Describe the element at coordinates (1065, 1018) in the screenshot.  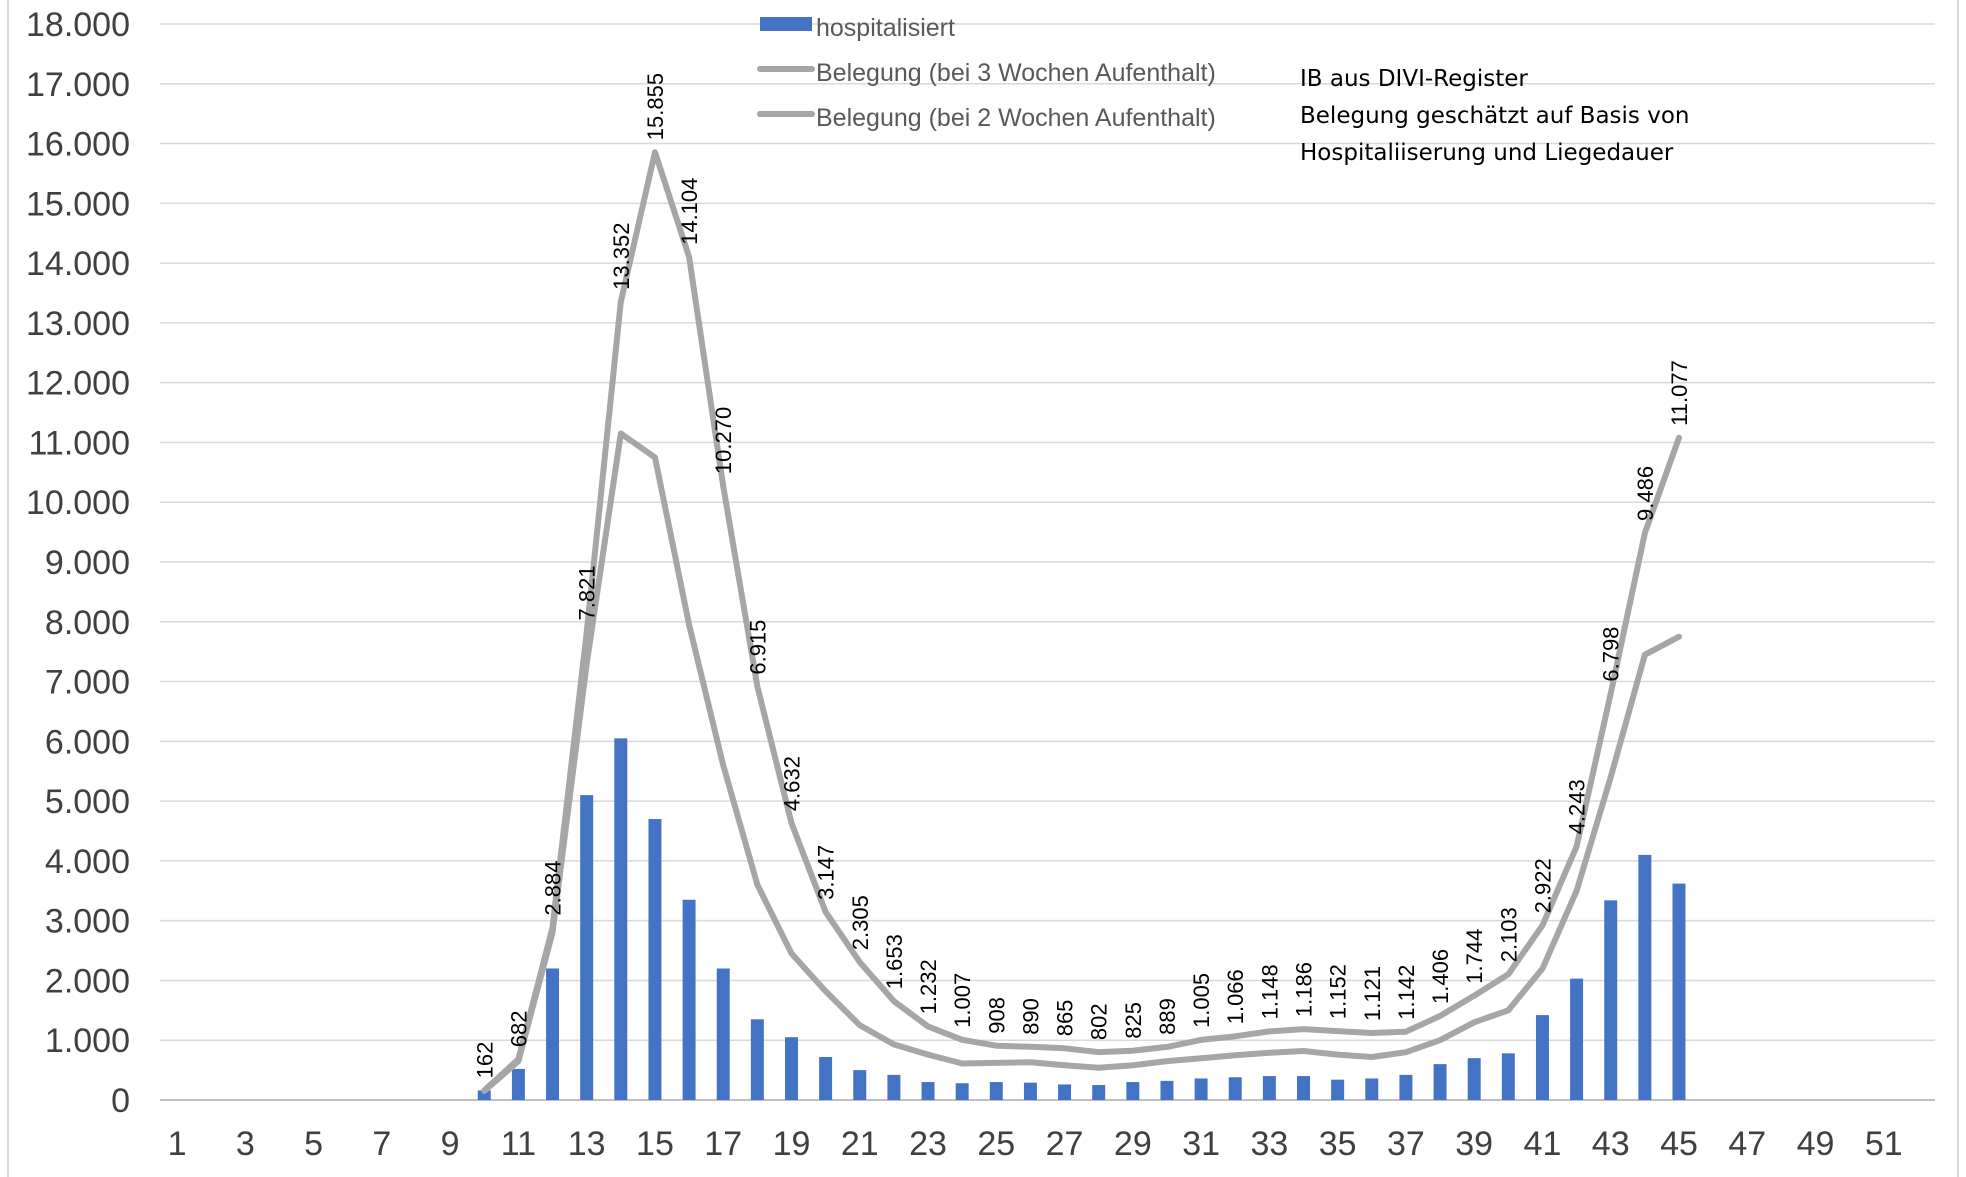
I see `data-label: 865` at that location.